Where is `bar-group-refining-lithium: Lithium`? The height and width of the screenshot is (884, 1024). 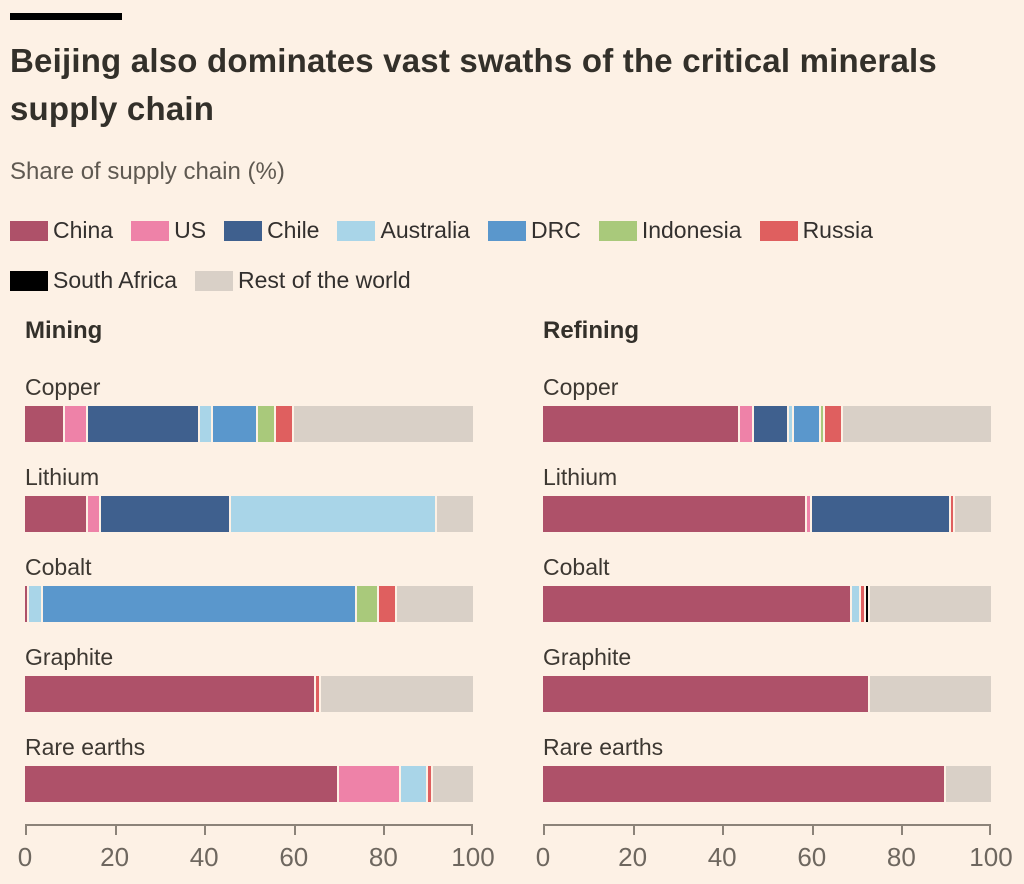 bar-group-refining-lithium: Lithium is located at coordinates (767, 498).